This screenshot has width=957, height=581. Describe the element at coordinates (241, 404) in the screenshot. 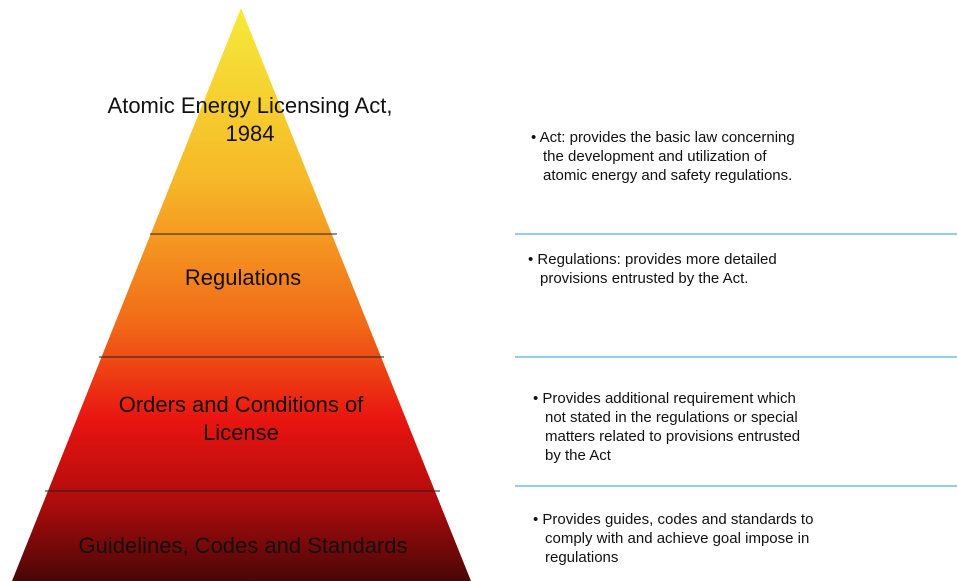

I see `label-line: Orders and Conditions of` at that location.